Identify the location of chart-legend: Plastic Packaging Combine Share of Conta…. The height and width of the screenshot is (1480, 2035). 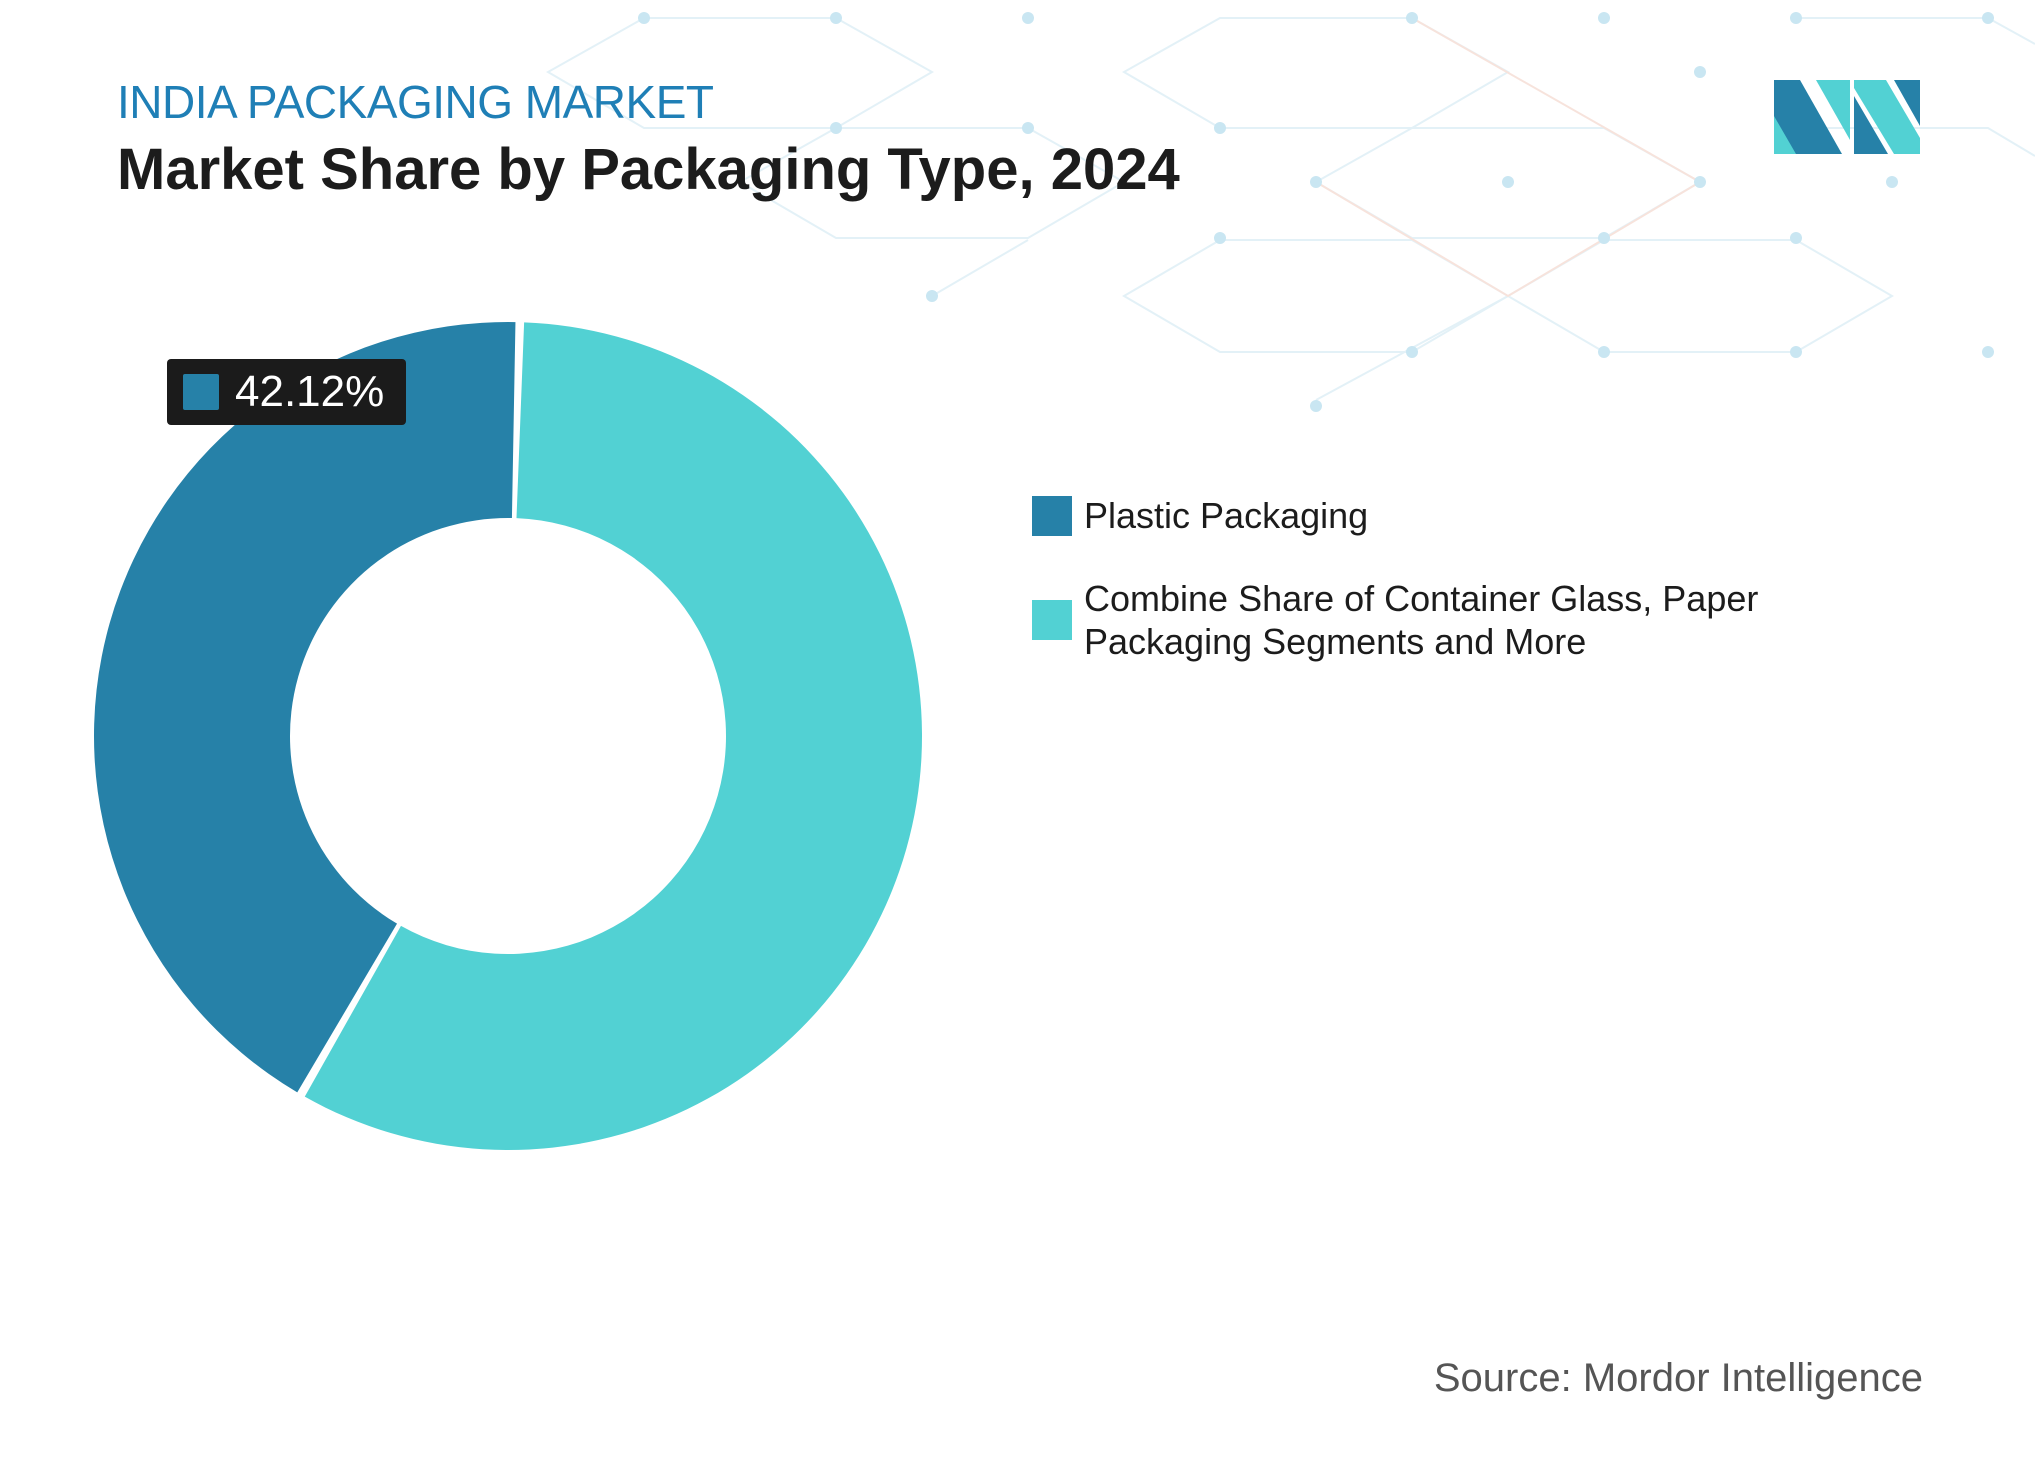
(1412, 598).